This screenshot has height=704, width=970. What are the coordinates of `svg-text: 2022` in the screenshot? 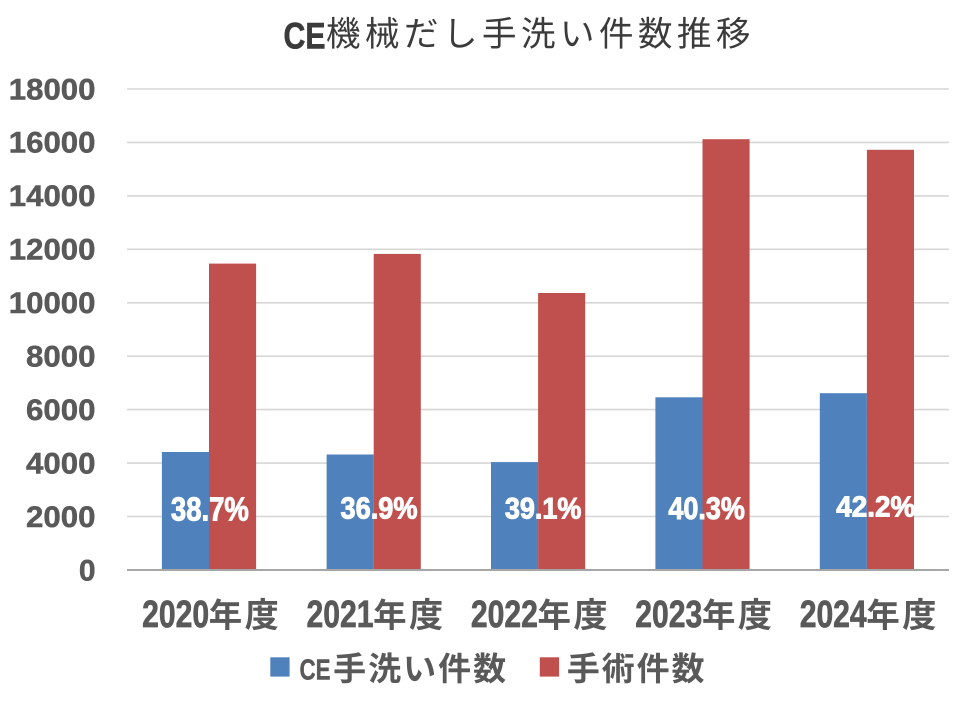 It's located at (504, 615).